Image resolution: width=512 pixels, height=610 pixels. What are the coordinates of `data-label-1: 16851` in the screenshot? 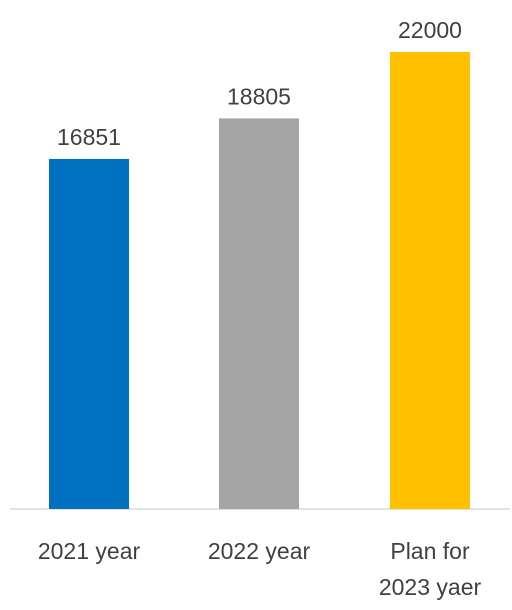 It's located at (89, 137).